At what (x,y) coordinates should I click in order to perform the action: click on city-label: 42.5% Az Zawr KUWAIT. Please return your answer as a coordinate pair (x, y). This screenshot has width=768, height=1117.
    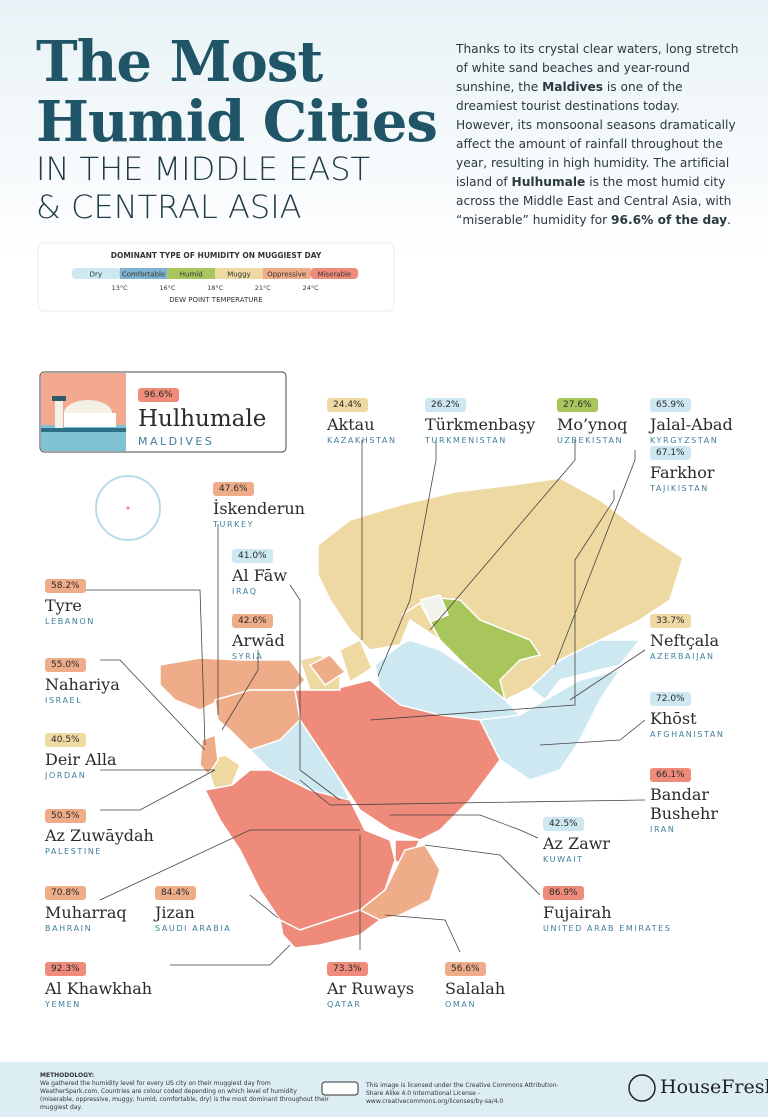
    Looking at the image, I should click on (643, 837).